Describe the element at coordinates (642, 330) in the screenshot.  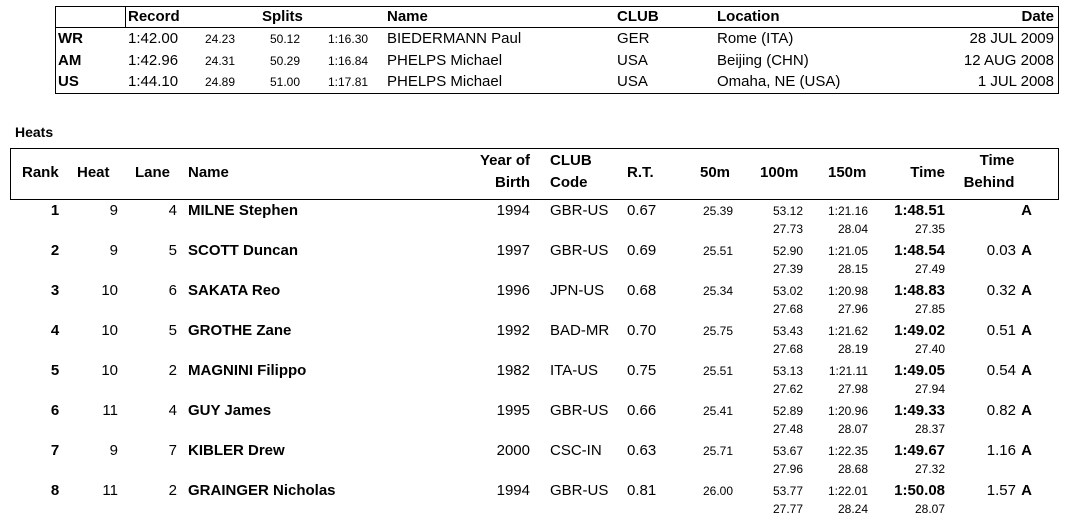
I see `reaction-time: 0.70` at that location.